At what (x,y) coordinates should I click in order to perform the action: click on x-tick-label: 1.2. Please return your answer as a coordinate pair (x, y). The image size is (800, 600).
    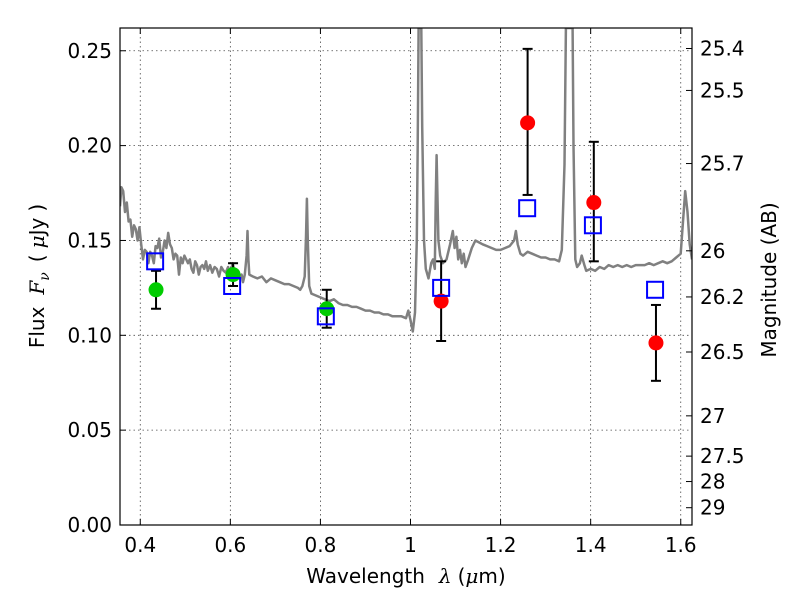
    Looking at the image, I should click on (501, 545).